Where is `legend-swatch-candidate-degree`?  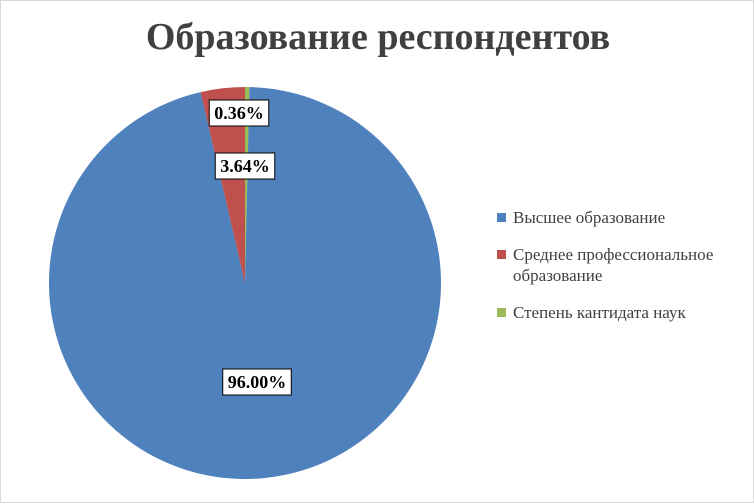
legend-swatch-candidate-degree is located at coordinates (501, 312).